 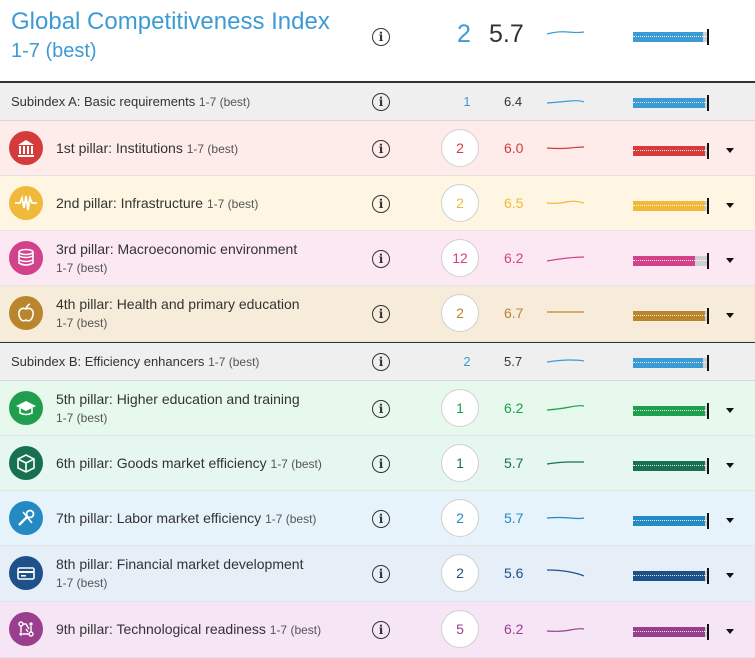 I want to click on subindex-b-sparkline, so click(x=565, y=361).